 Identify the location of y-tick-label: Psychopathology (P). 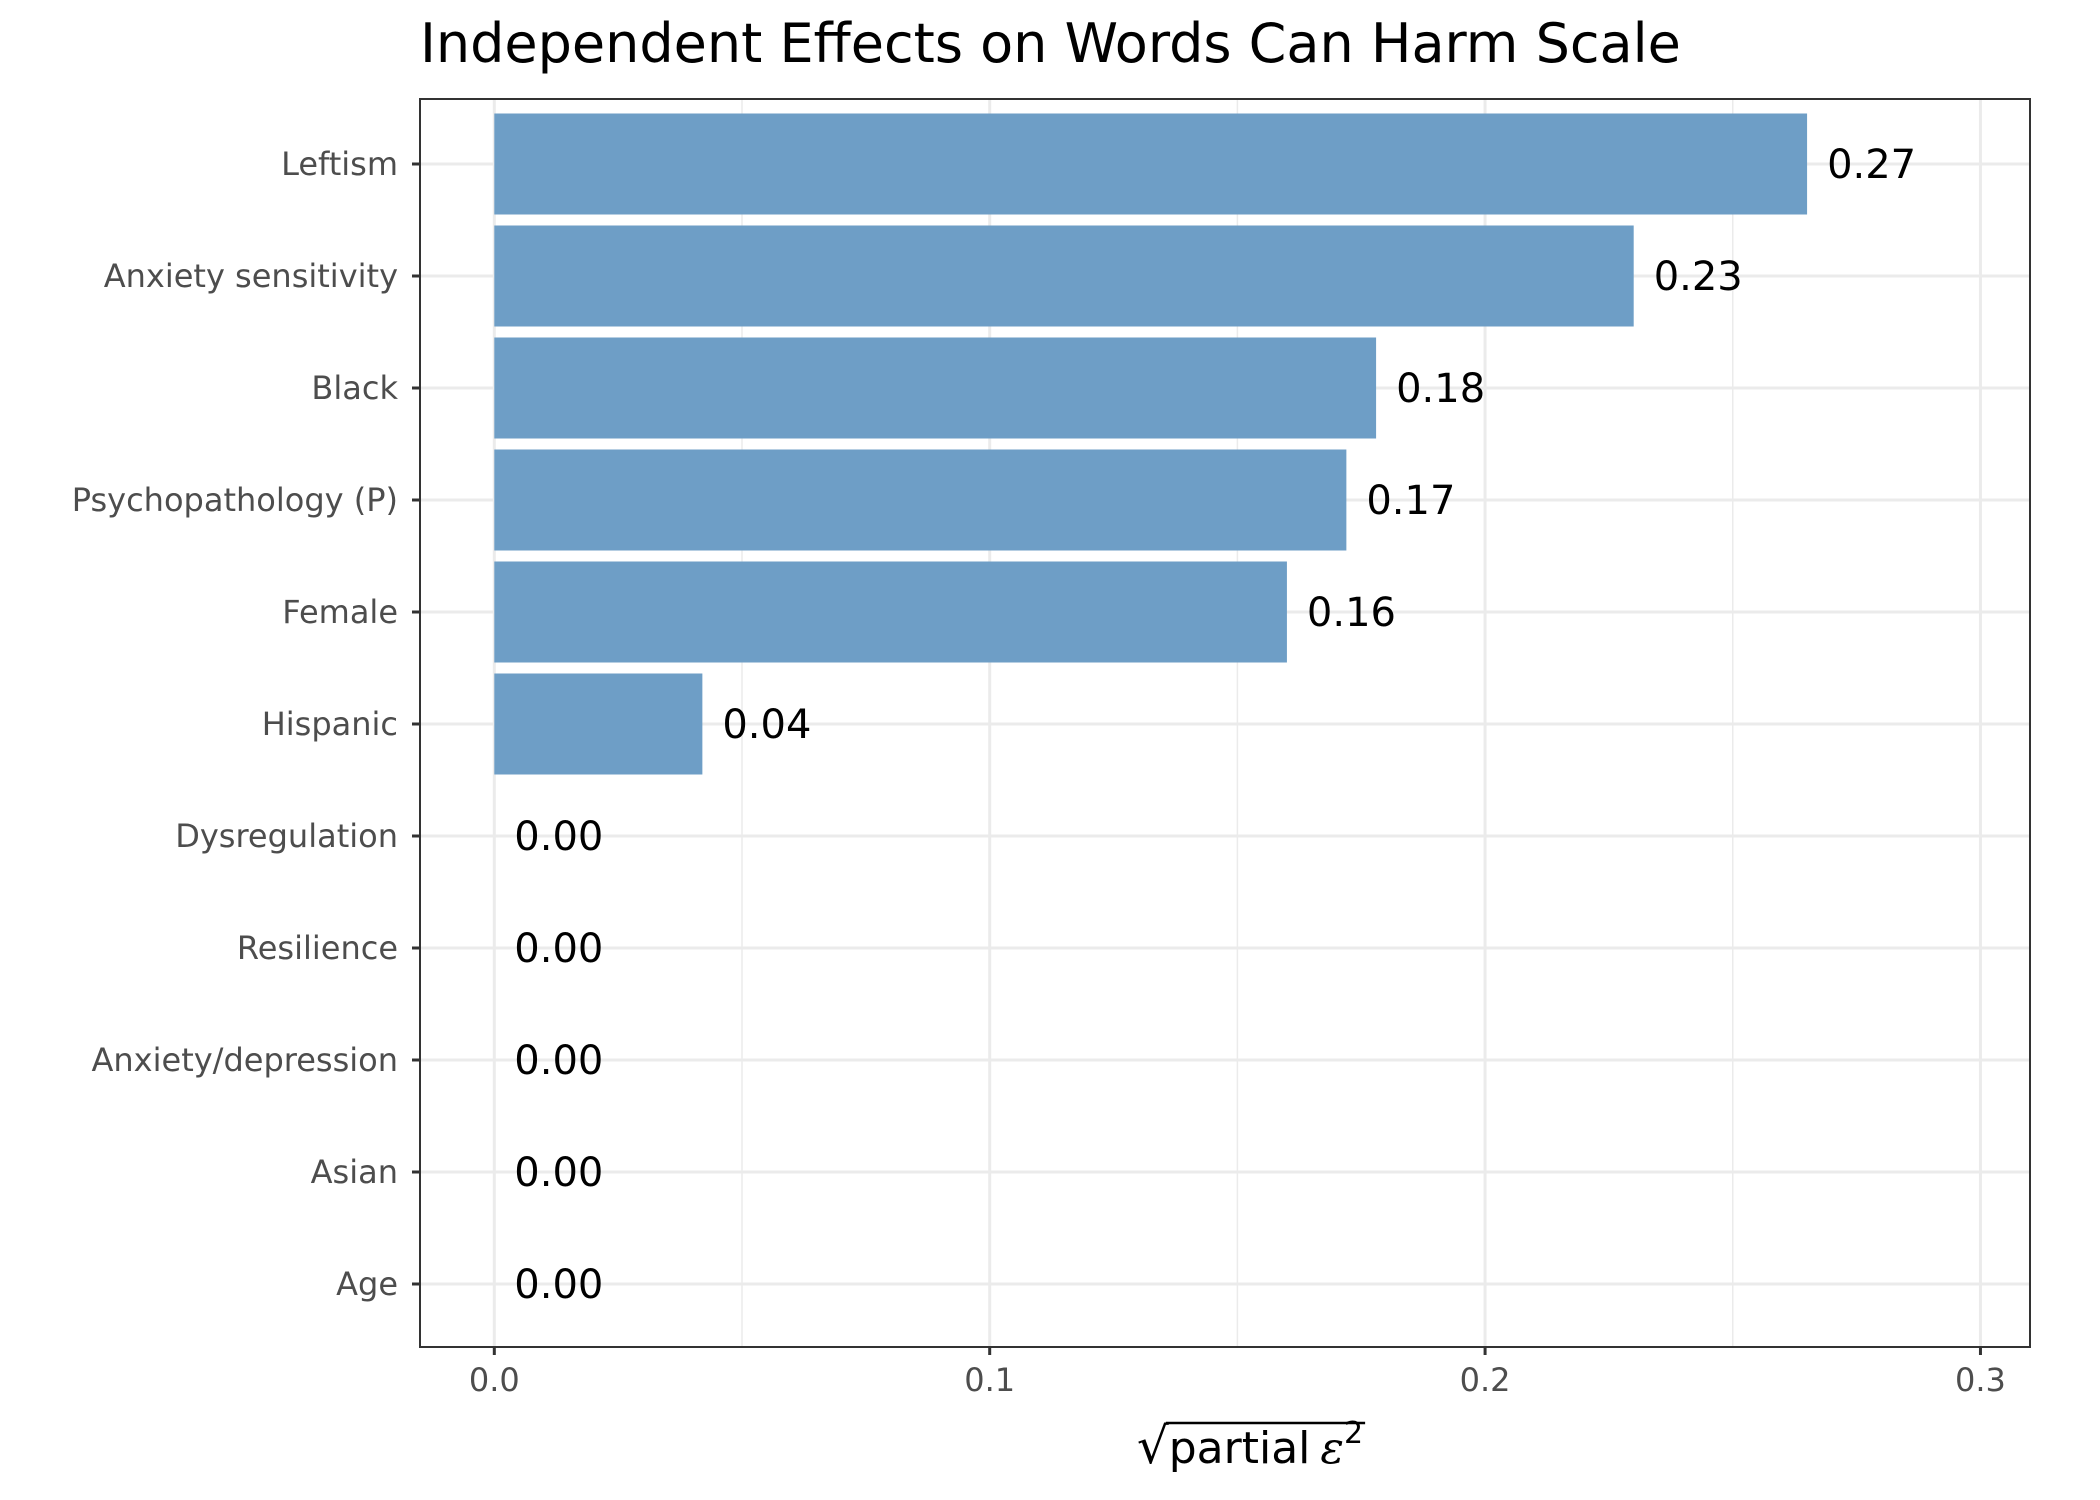
(235, 500).